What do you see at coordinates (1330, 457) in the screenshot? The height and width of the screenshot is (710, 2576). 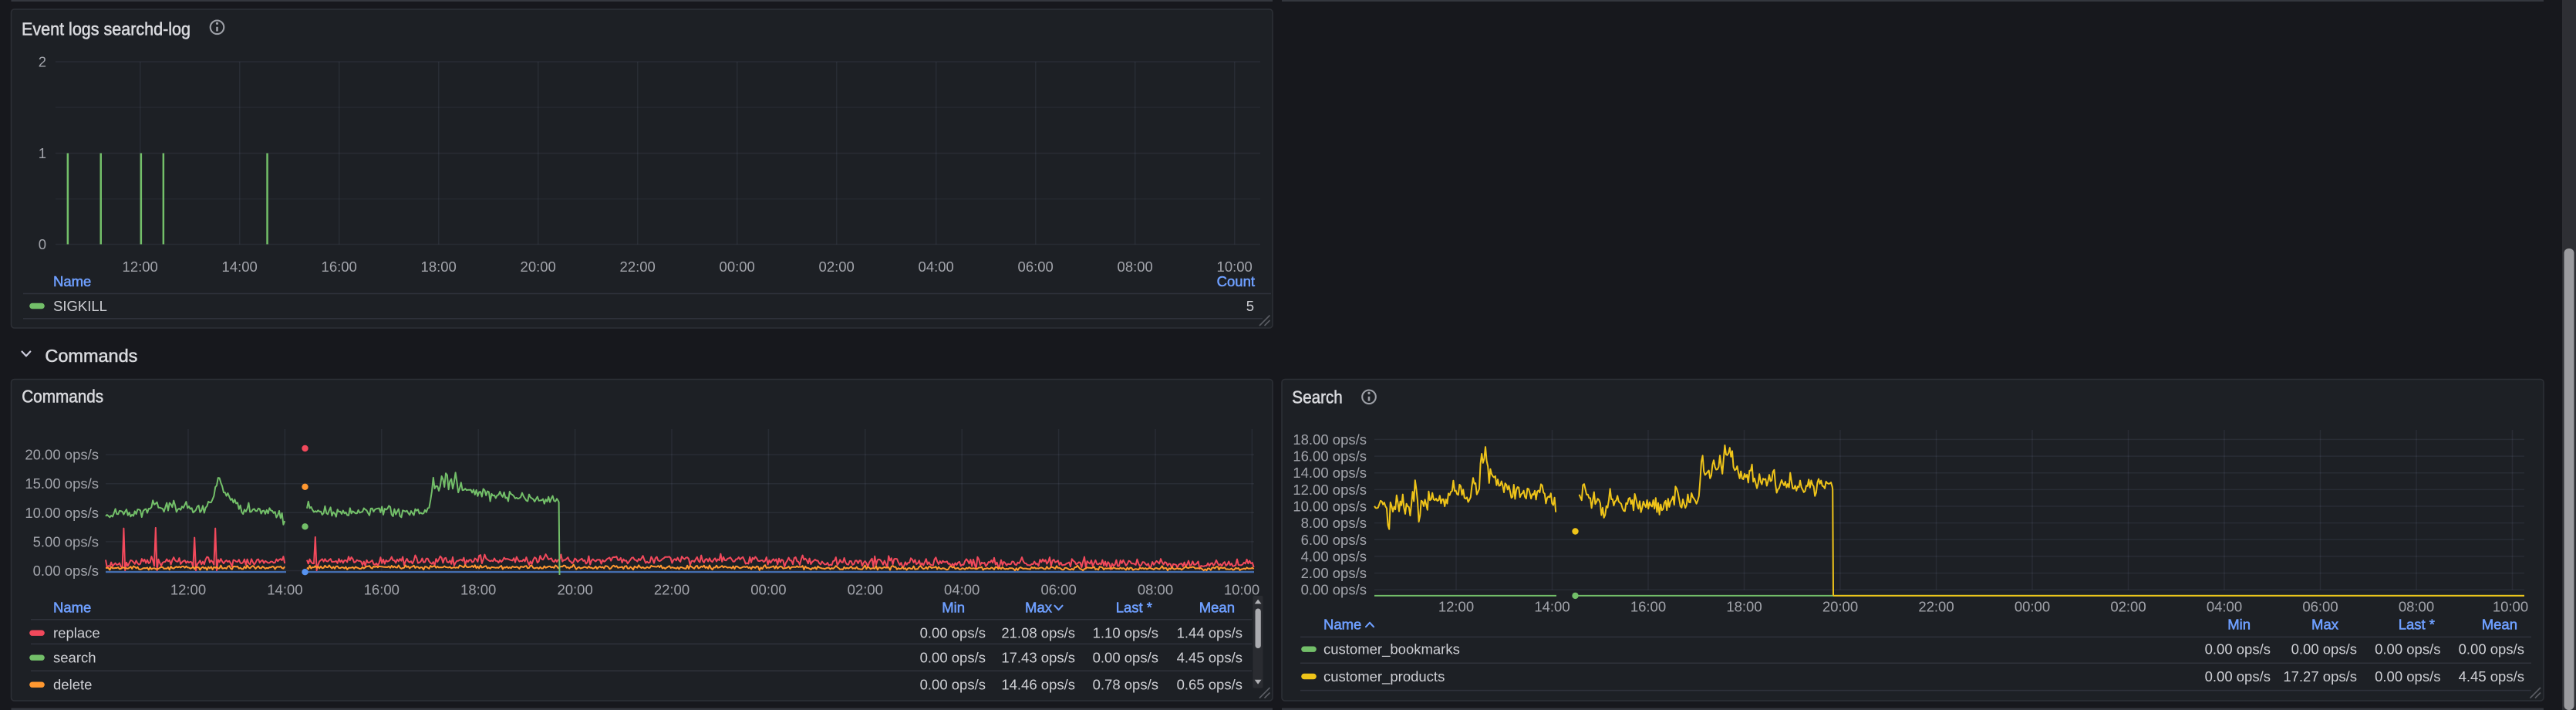 I see `svg-text: 16.00 ops/s` at bounding box center [1330, 457].